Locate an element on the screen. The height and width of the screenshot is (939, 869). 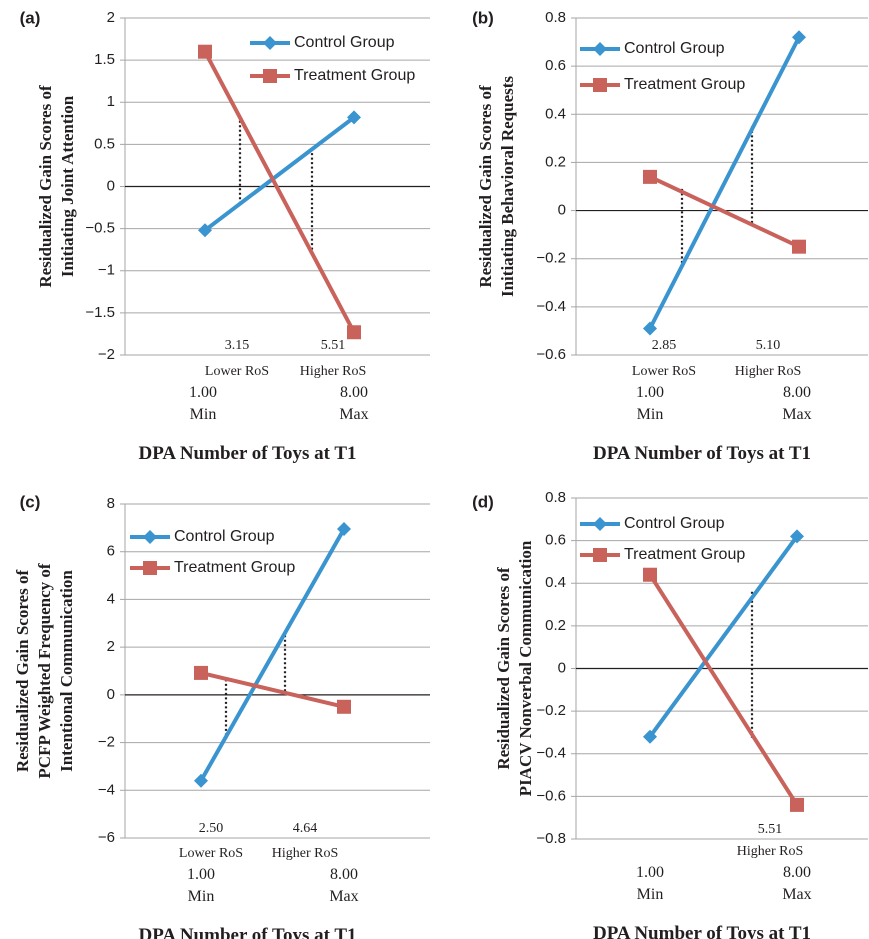
ros-value: 4.64 is located at coordinates (305, 828).